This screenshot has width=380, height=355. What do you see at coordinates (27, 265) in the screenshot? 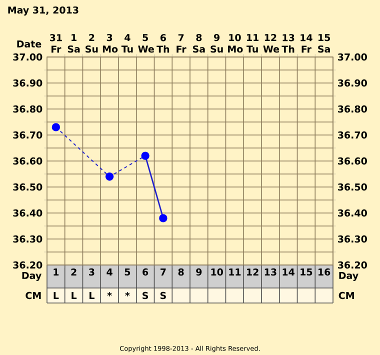
I see `y-tick-label: 36.20` at bounding box center [27, 265].